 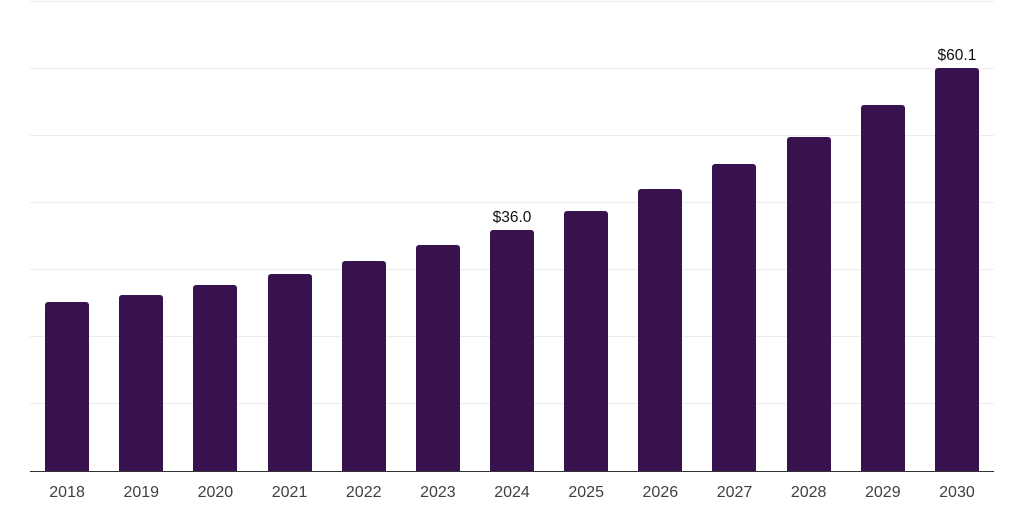 What do you see at coordinates (586, 341) in the screenshot?
I see `bar-2025` at bounding box center [586, 341].